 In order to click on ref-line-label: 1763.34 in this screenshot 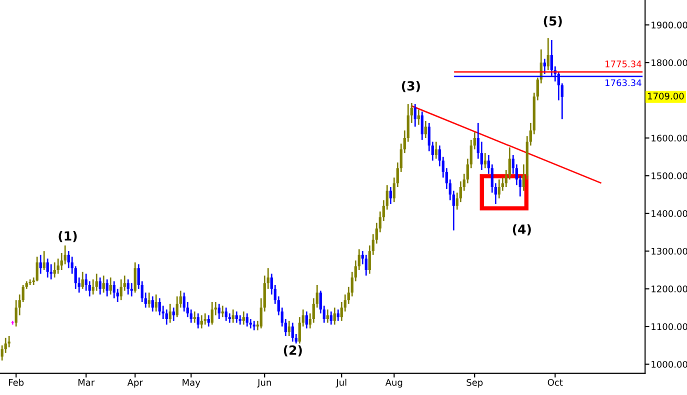, I will do `click(624, 82)`.